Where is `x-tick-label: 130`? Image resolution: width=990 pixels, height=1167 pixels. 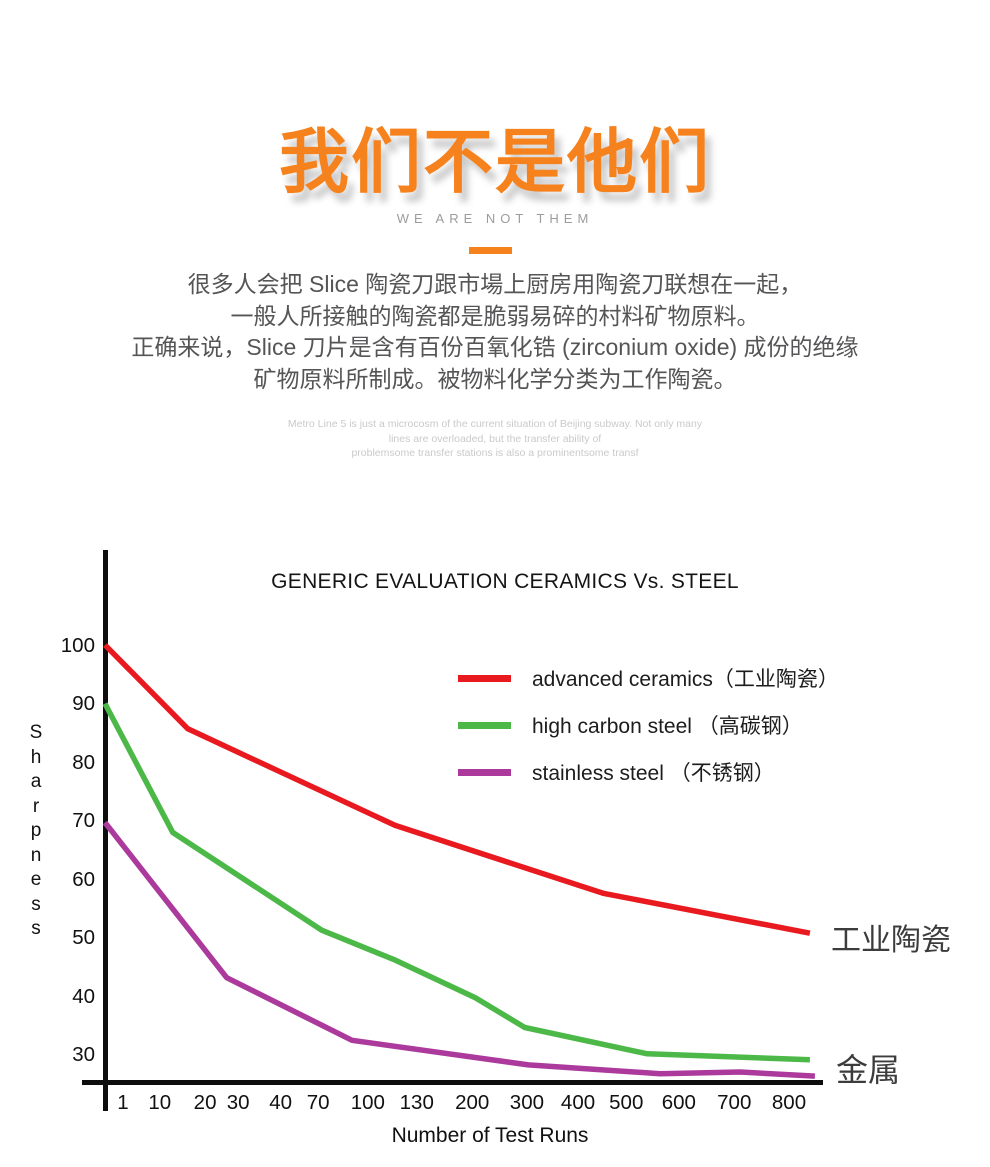 x-tick-label: 130 is located at coordinates (416, 1102).